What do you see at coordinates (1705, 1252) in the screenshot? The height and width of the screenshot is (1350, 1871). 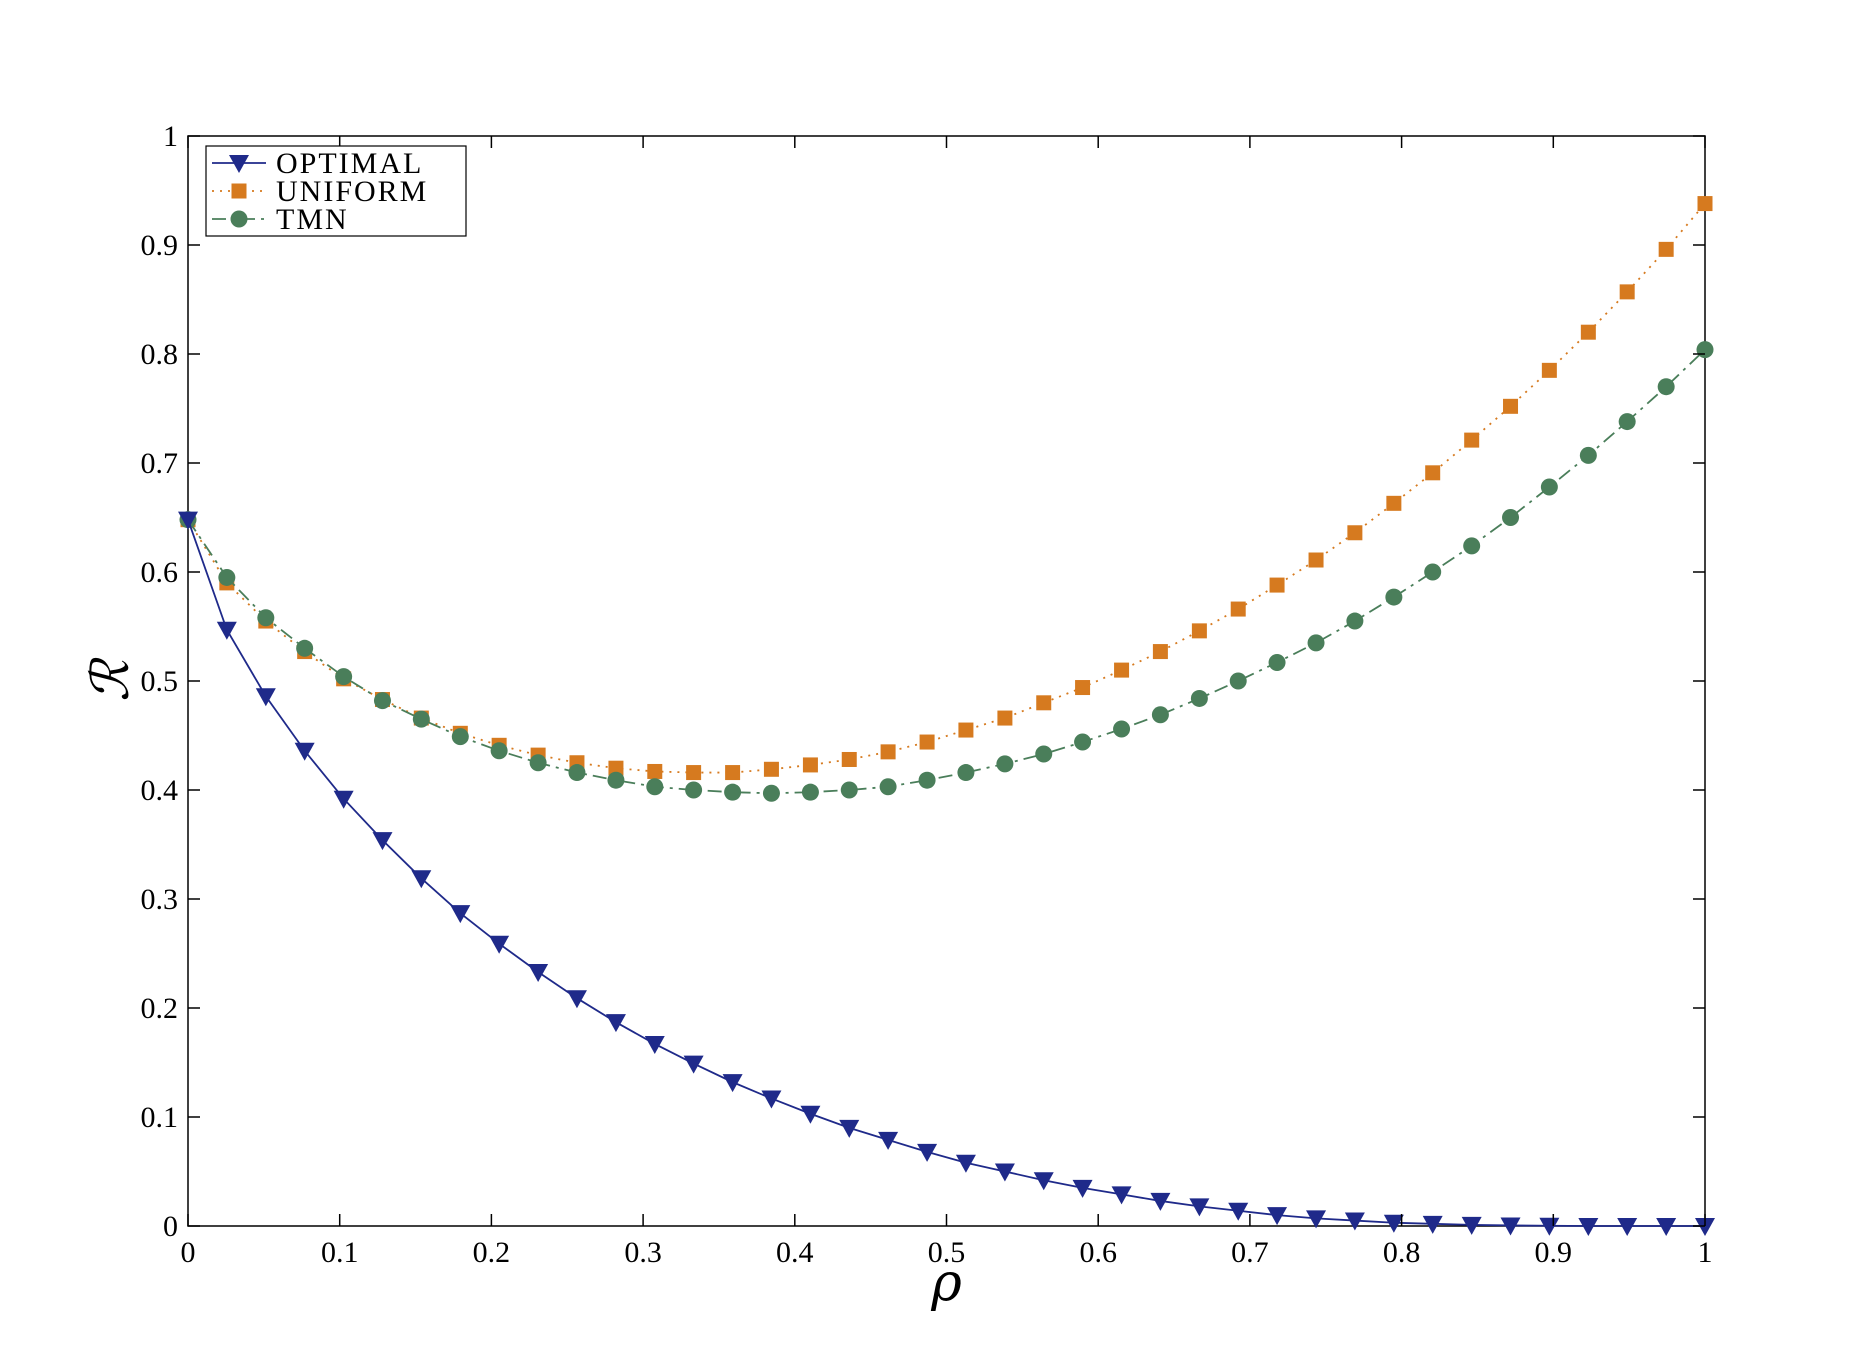 I see `x-tick-label: 1` at bounding box center [1705, 1252].